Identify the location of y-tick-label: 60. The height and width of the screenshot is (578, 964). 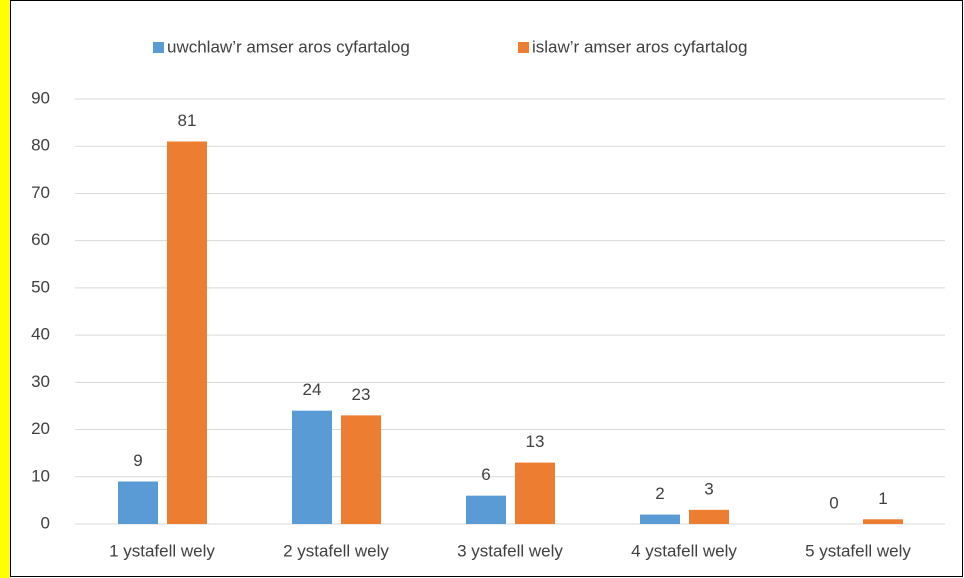
(40, 239).